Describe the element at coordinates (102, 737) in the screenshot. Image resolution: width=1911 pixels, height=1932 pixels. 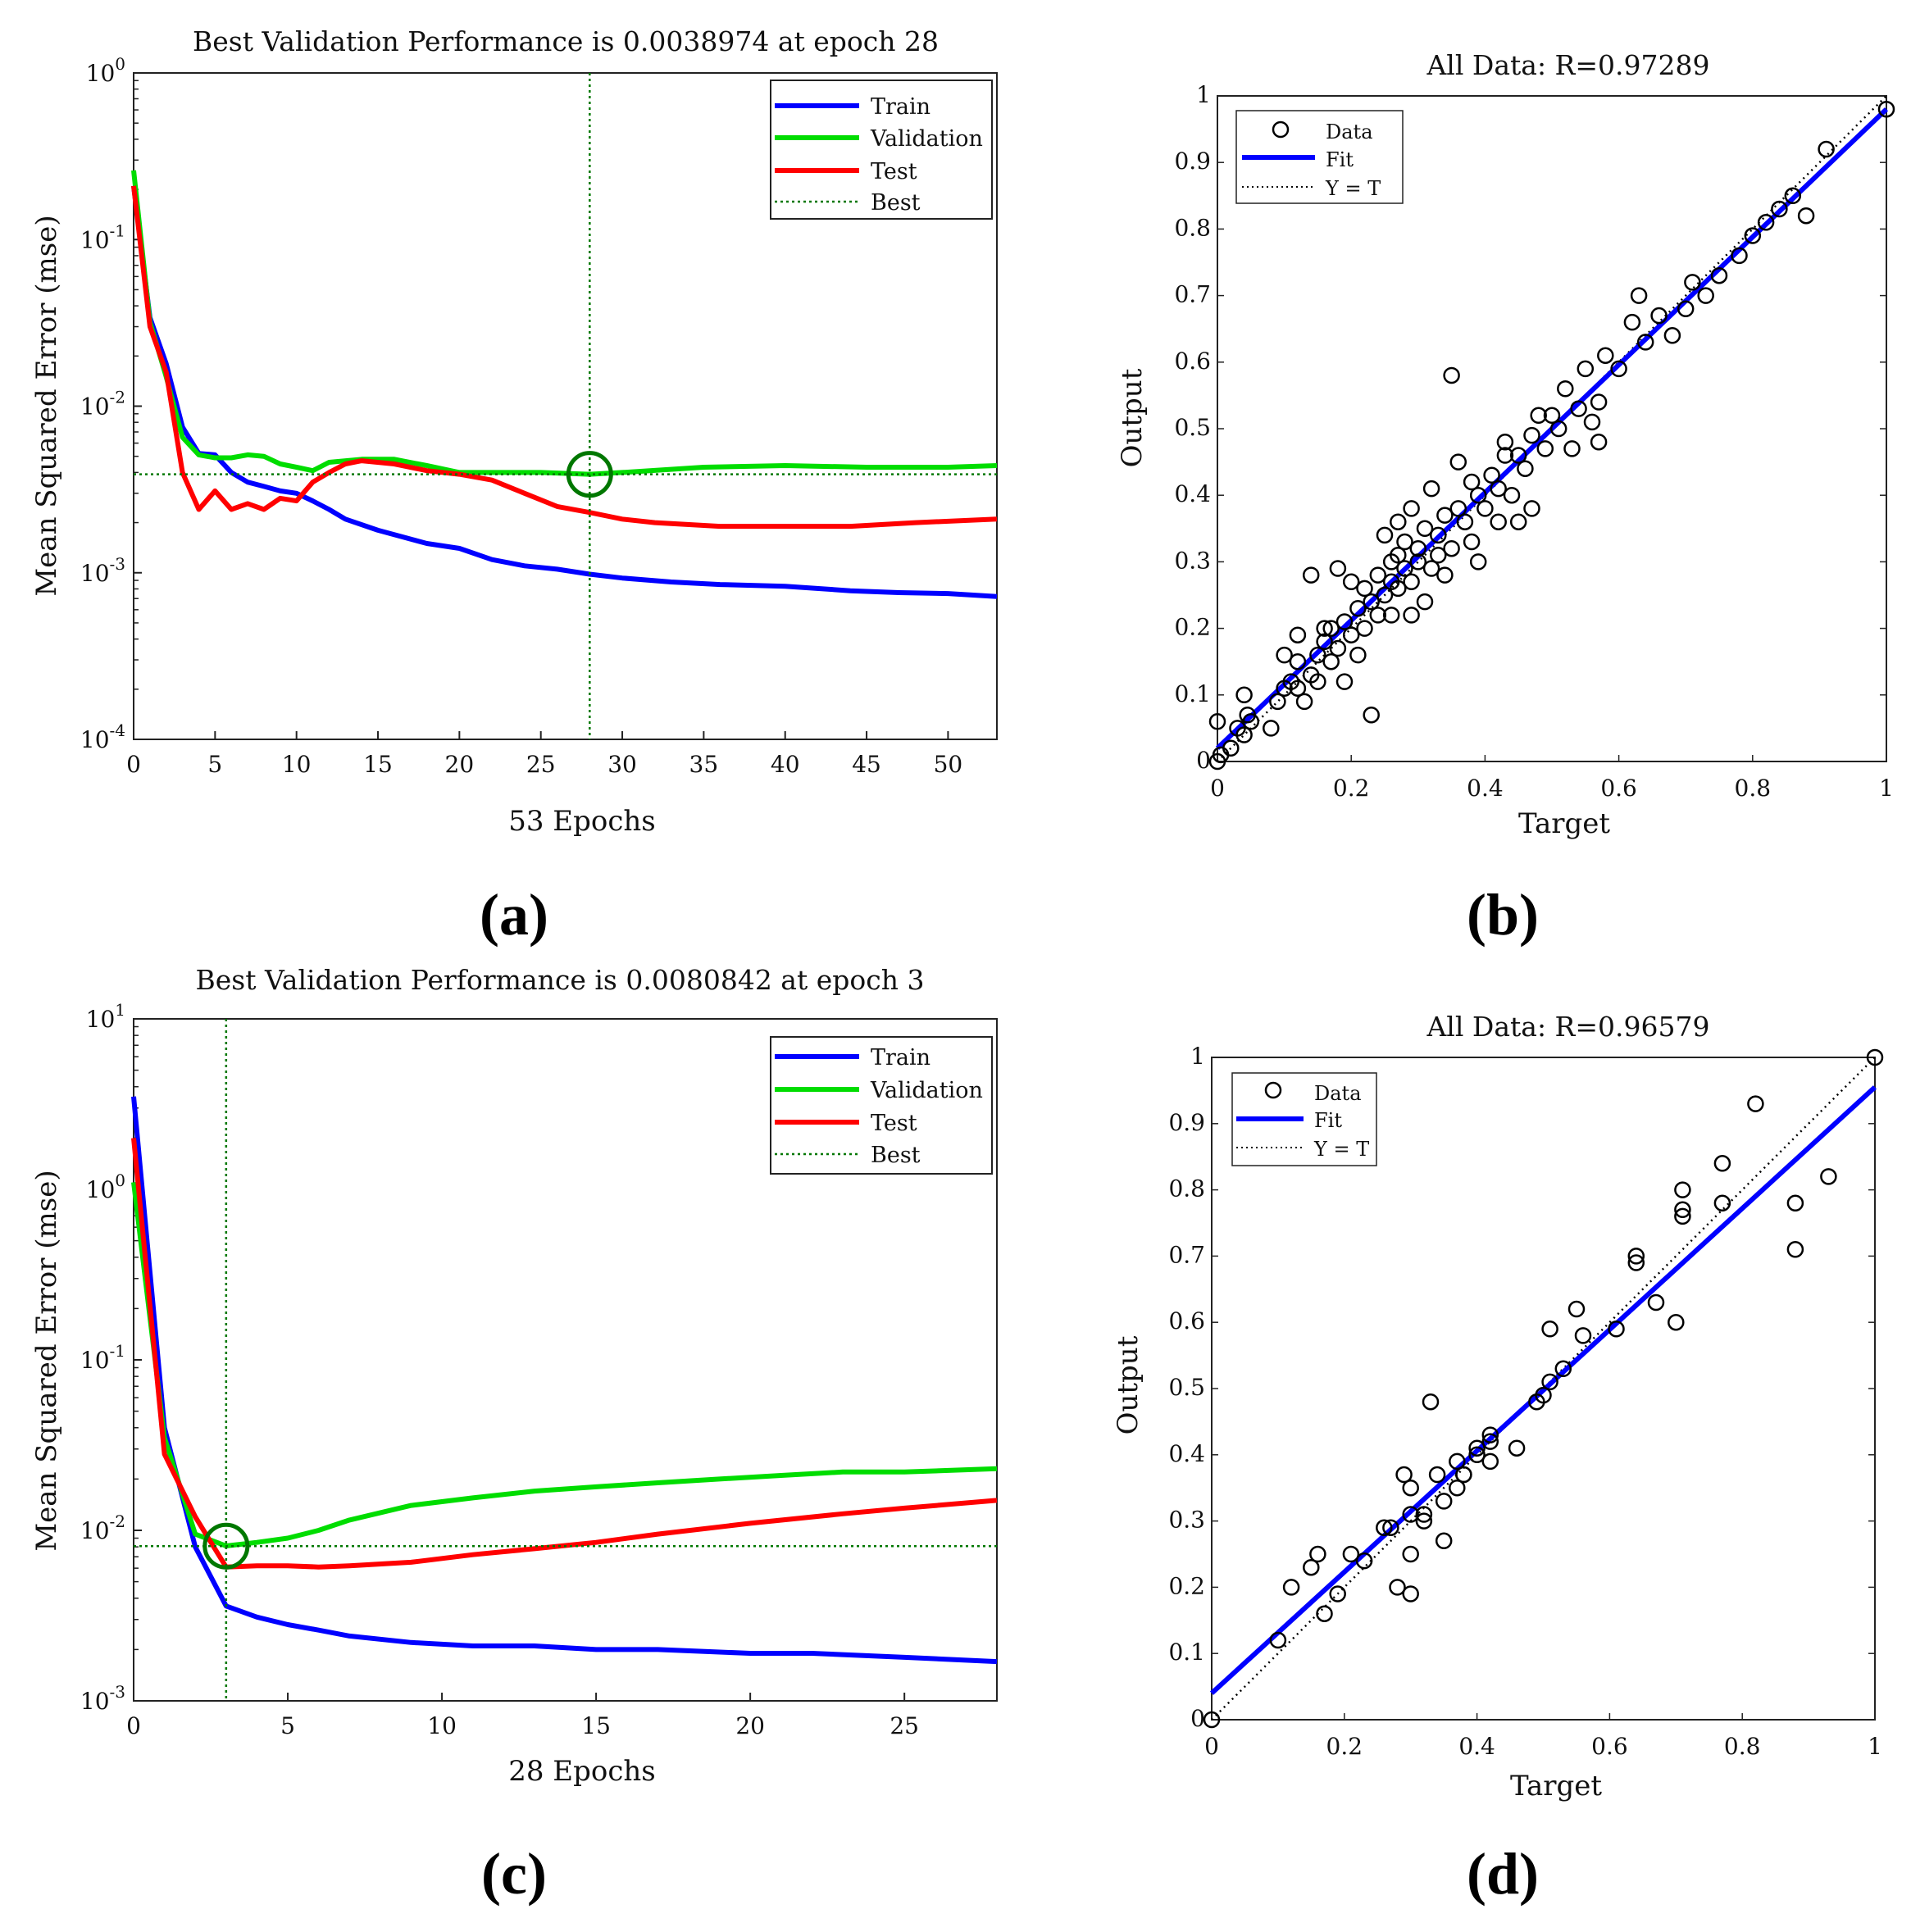
I see `y-tick-label: 10⁻⁴` at that location.